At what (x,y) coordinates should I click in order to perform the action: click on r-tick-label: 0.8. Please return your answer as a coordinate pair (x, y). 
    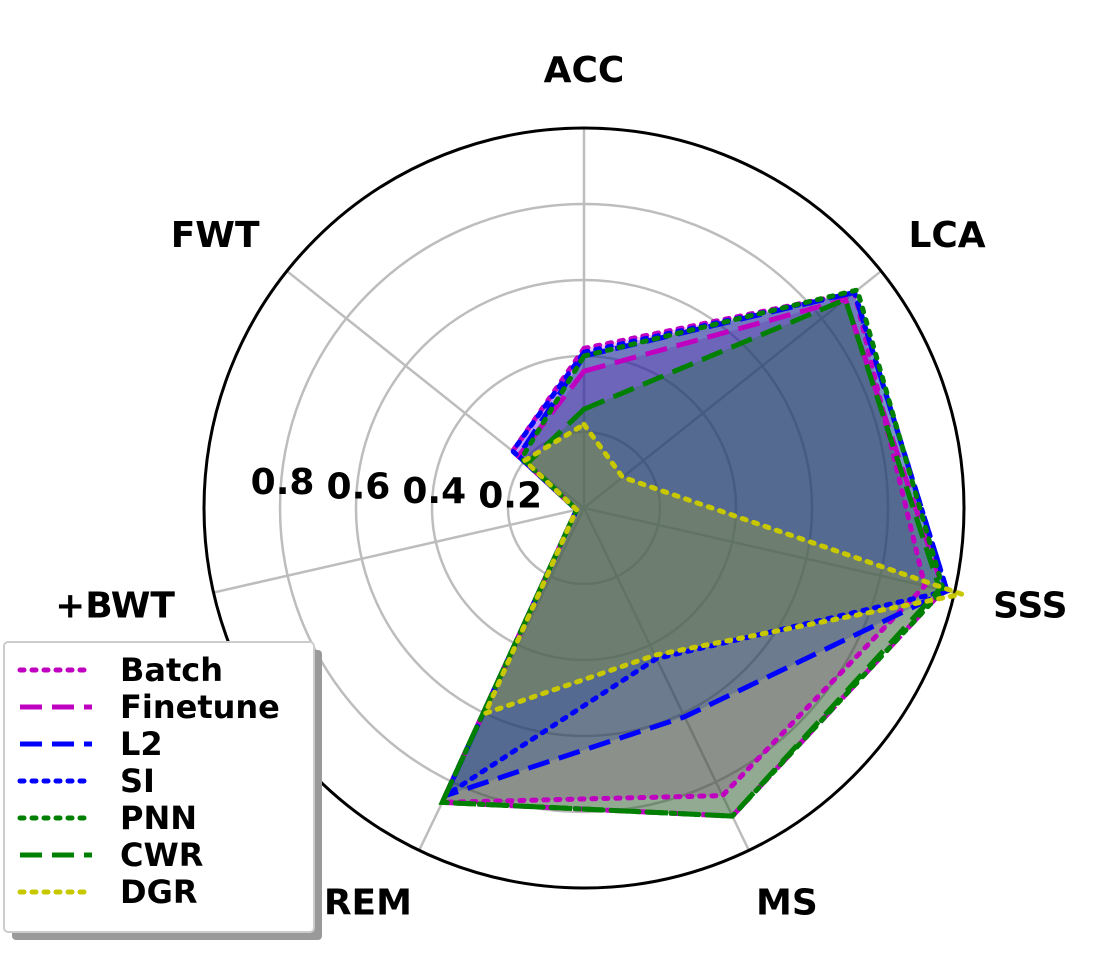
    Looking at the image, I should click on (283, 482).